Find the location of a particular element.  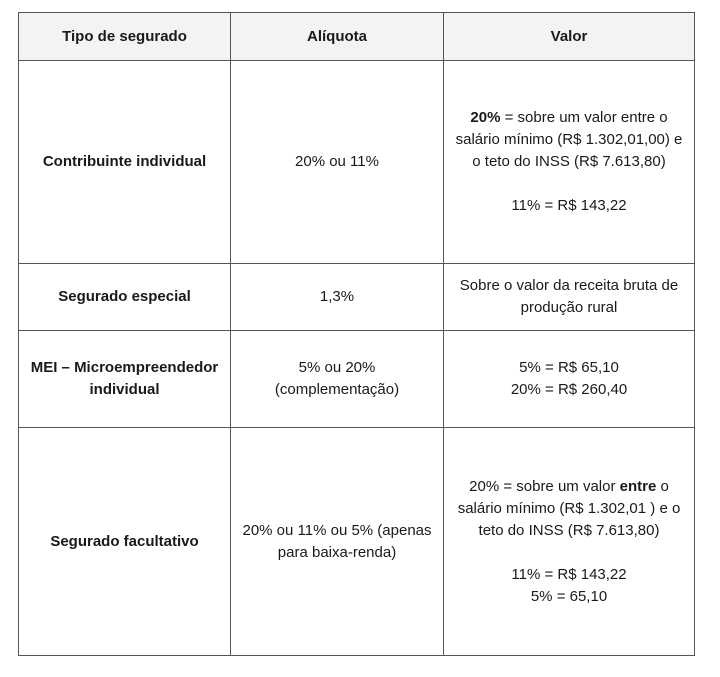

text-line: 5% = 65,10 is located at coordinates (569, 596).